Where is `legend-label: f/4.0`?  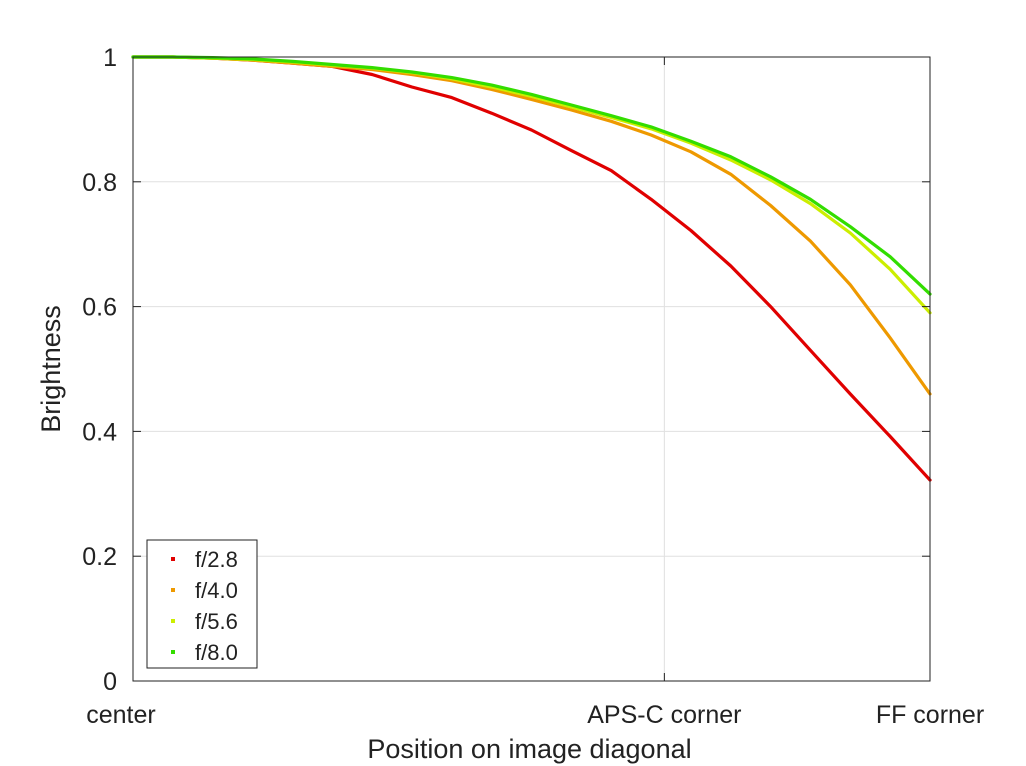 legend-label: f/4.0 is located at coordinates (216, 590).